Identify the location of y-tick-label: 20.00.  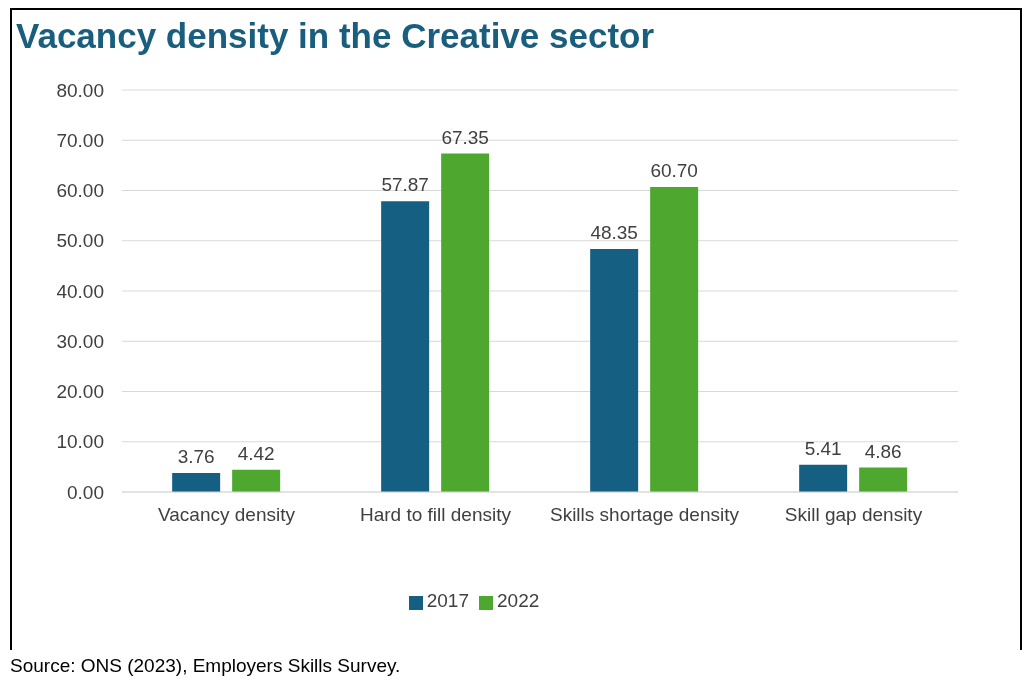
(80, 392).